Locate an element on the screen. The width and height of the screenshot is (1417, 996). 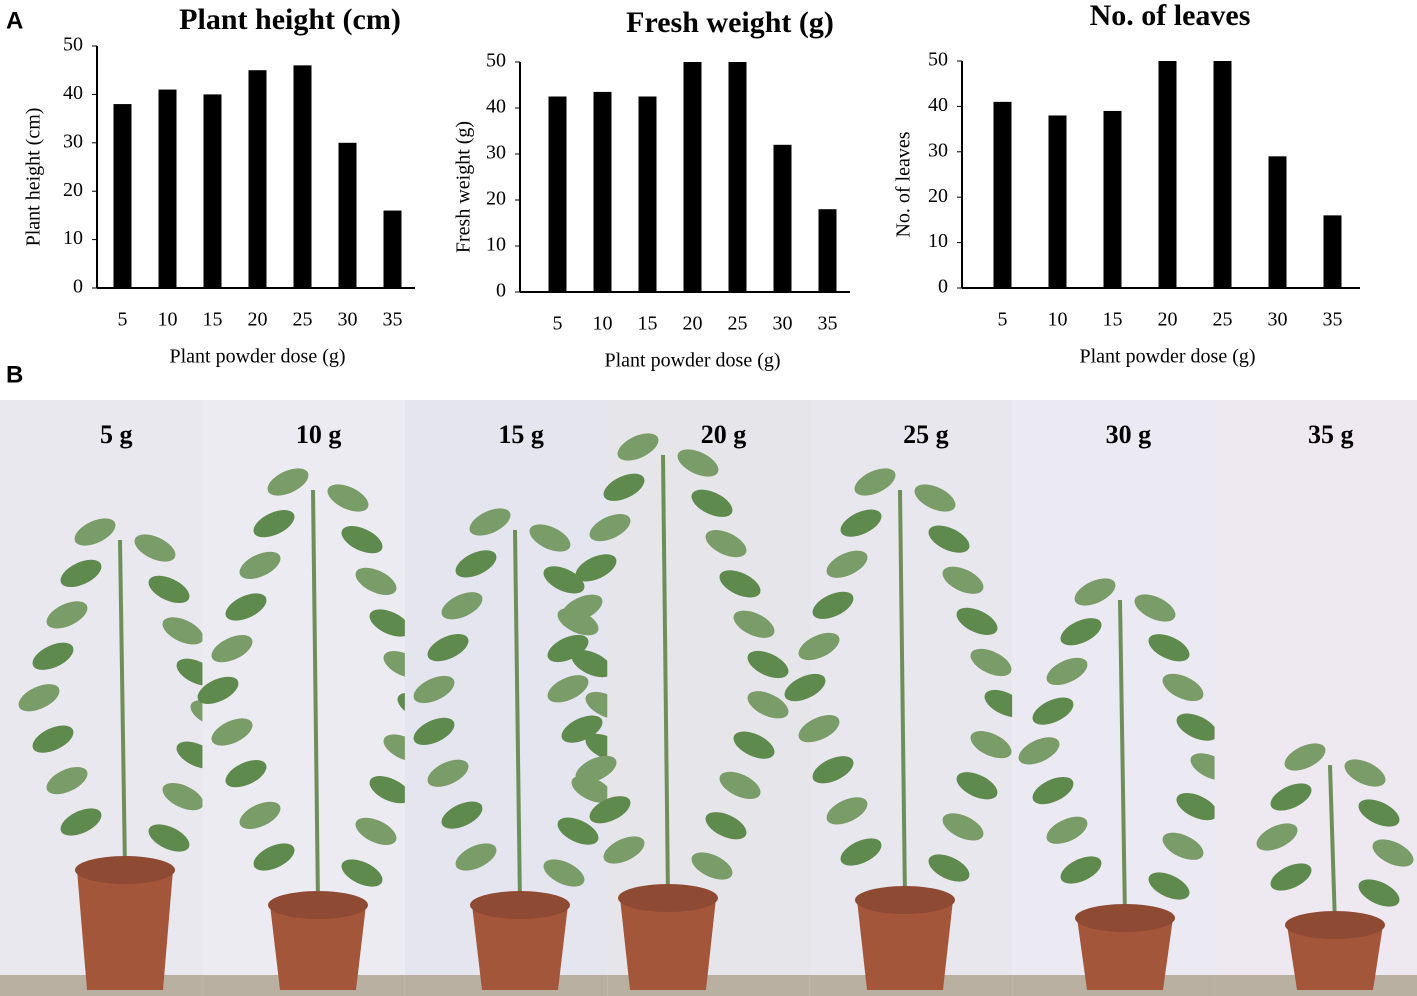
y-tick-label: 30 is located at coordinates (938, 150).